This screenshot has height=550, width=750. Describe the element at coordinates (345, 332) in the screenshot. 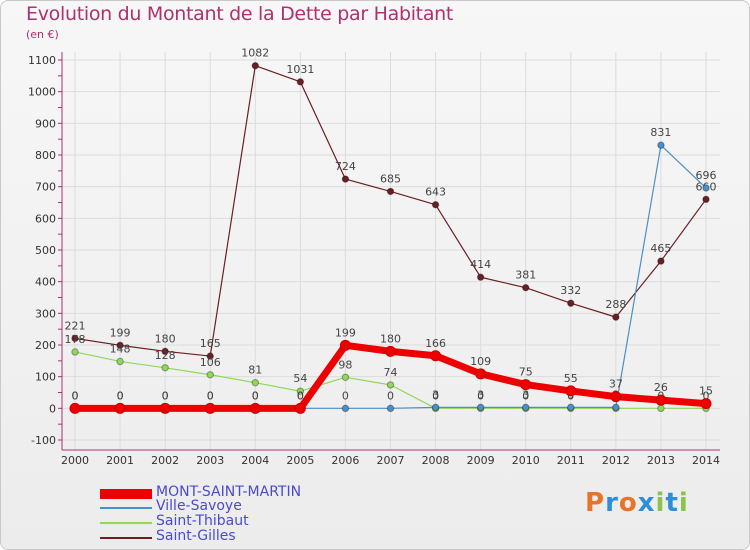

I see `data-label: 199` at that location.